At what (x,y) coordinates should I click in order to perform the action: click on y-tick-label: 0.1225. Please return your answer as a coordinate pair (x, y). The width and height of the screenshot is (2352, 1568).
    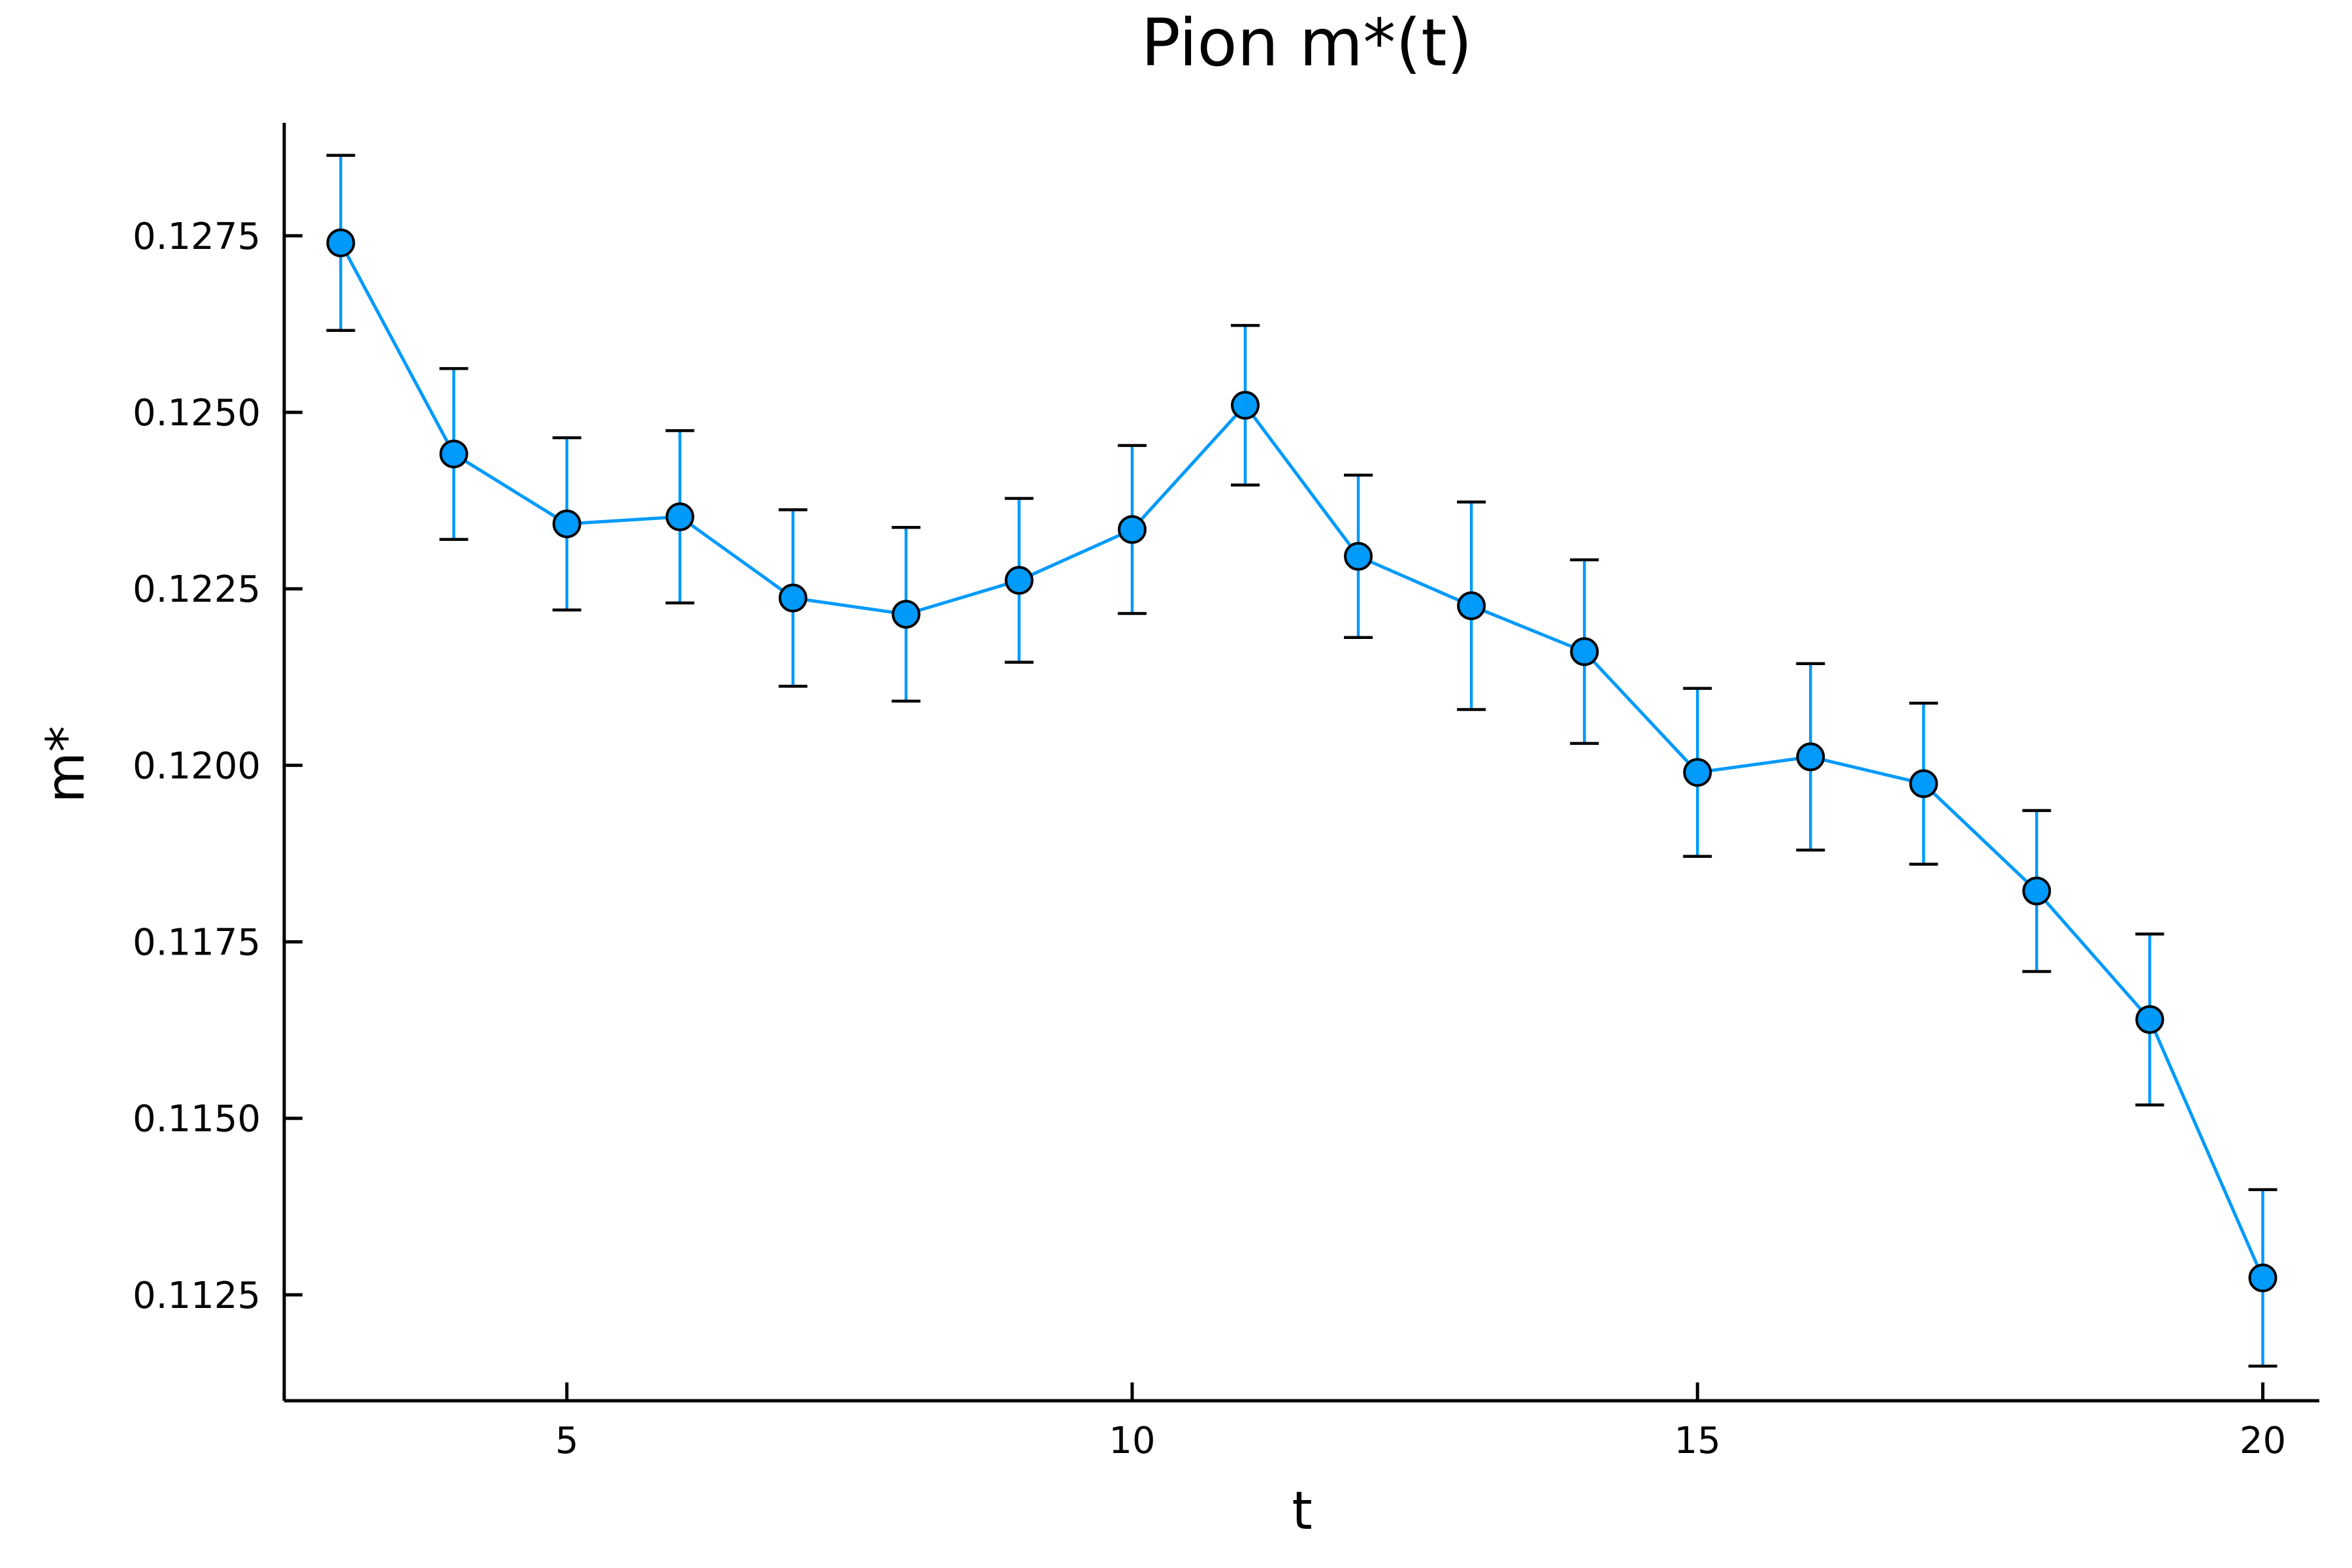
    Looking at the image, I should click on (197, 589).